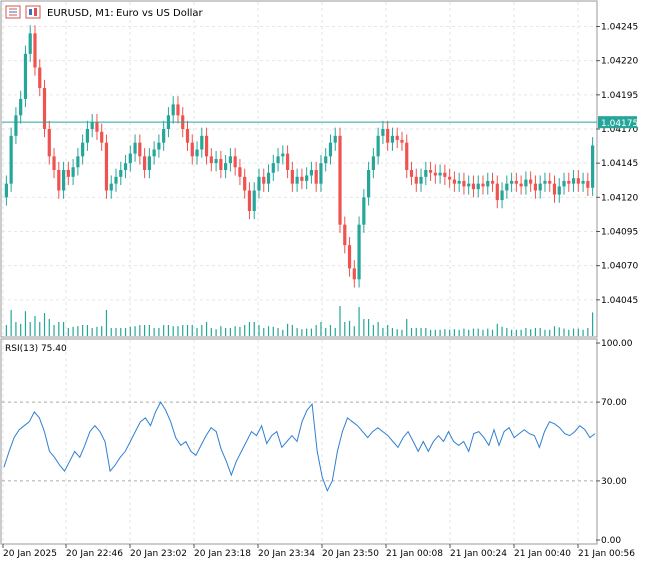  I want to click on chart-header: EURUSD, M1: Euro vs US Dollar, so click(104, 12).